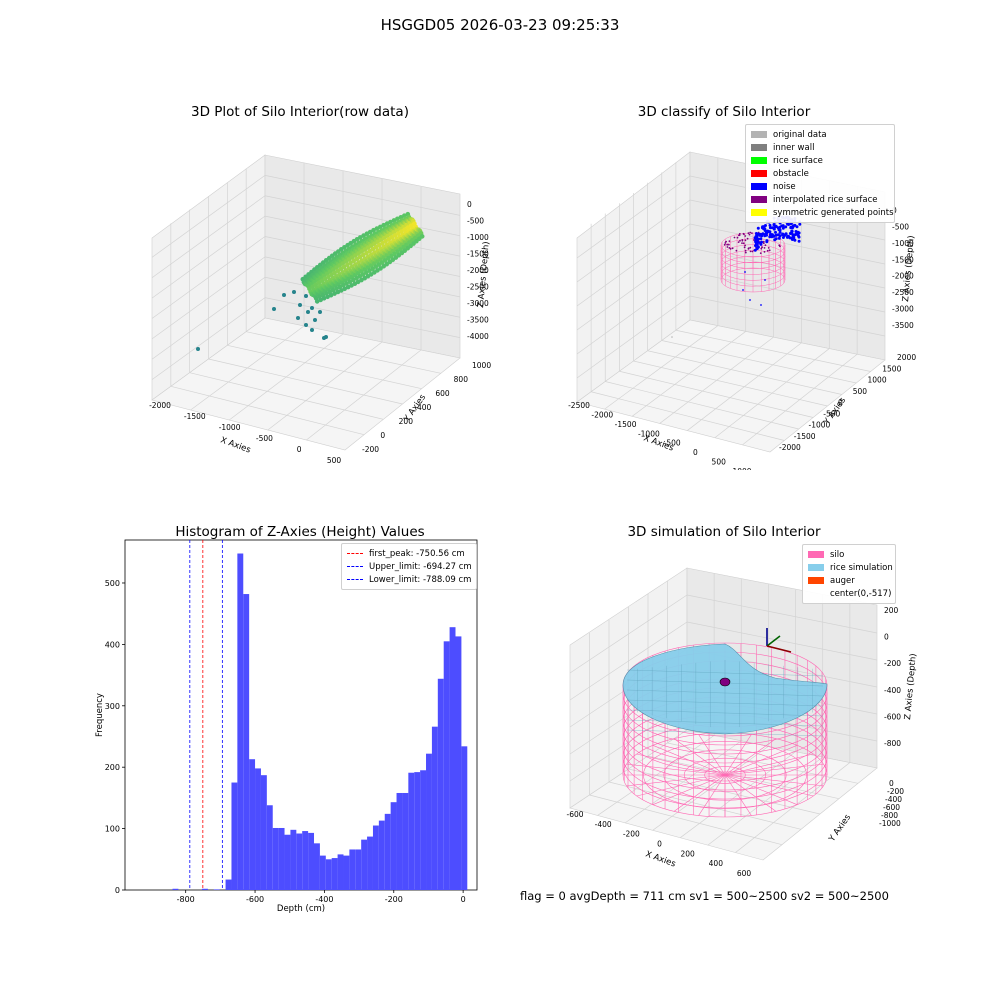 This screenshot has width=1000, height=1000. What do you see at coordinates (112, 767) in the screenshot?
I see `y-tick-label: 200` at bounding box center [112, 767].